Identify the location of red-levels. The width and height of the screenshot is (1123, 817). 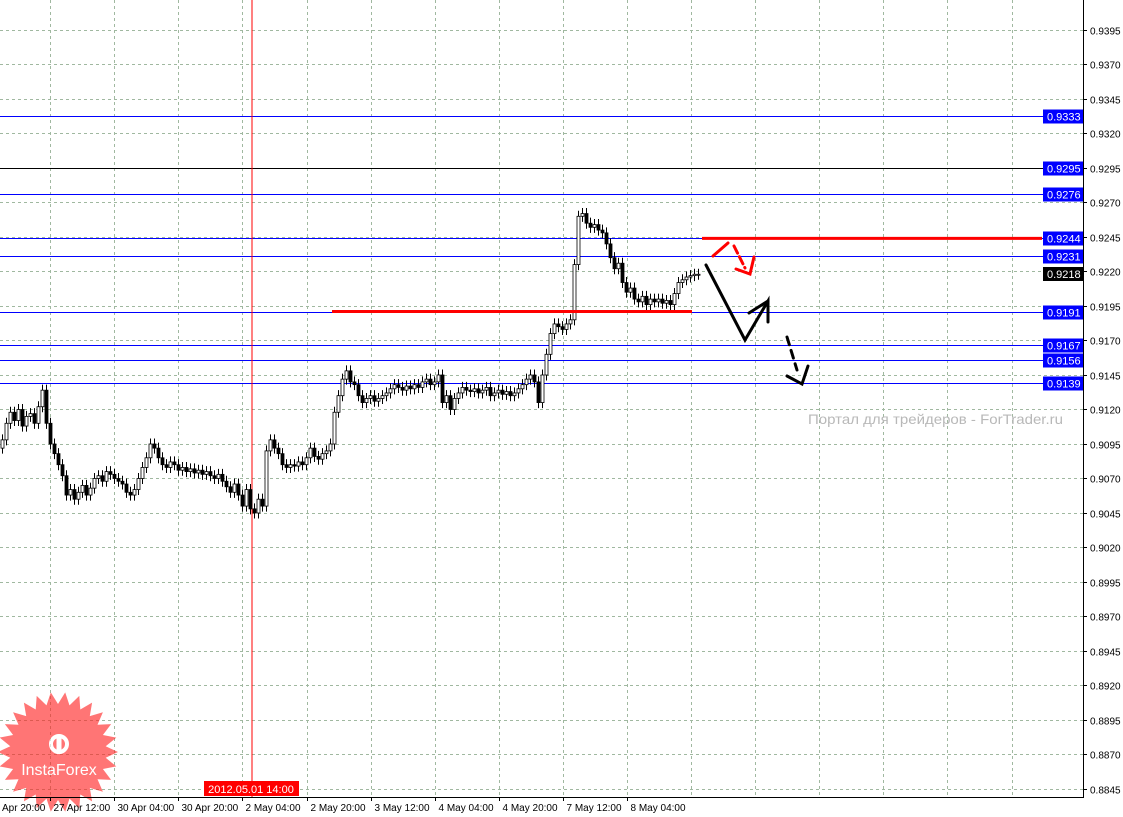
(687, 275).